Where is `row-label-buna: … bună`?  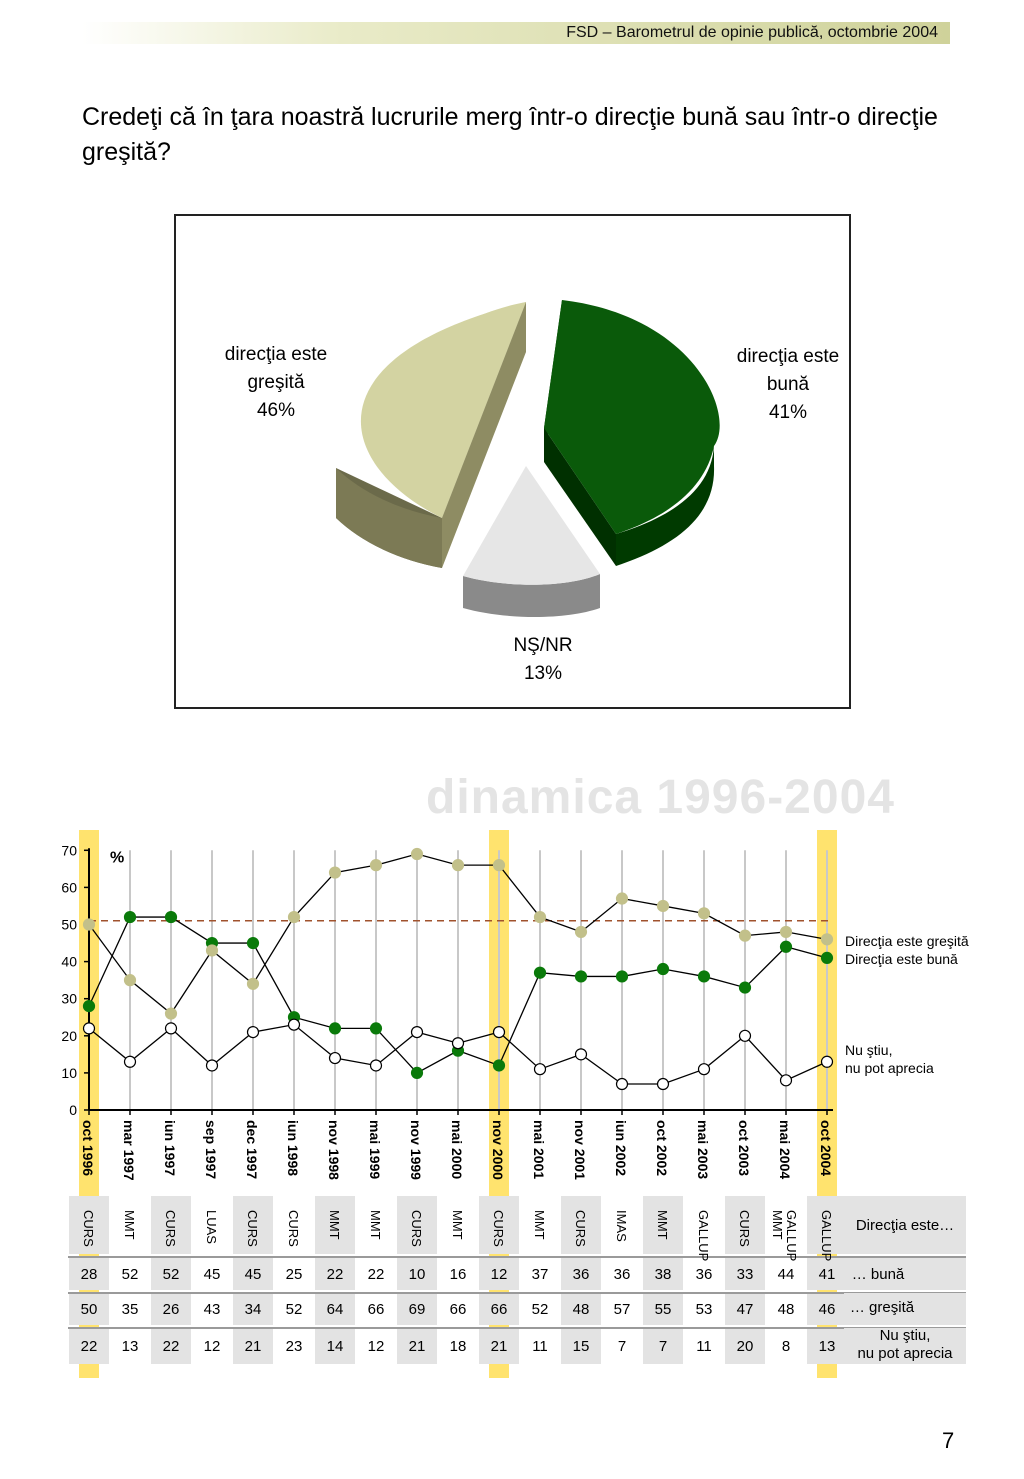
row-label-buna: … bună is located at coordinates (878, 1274).